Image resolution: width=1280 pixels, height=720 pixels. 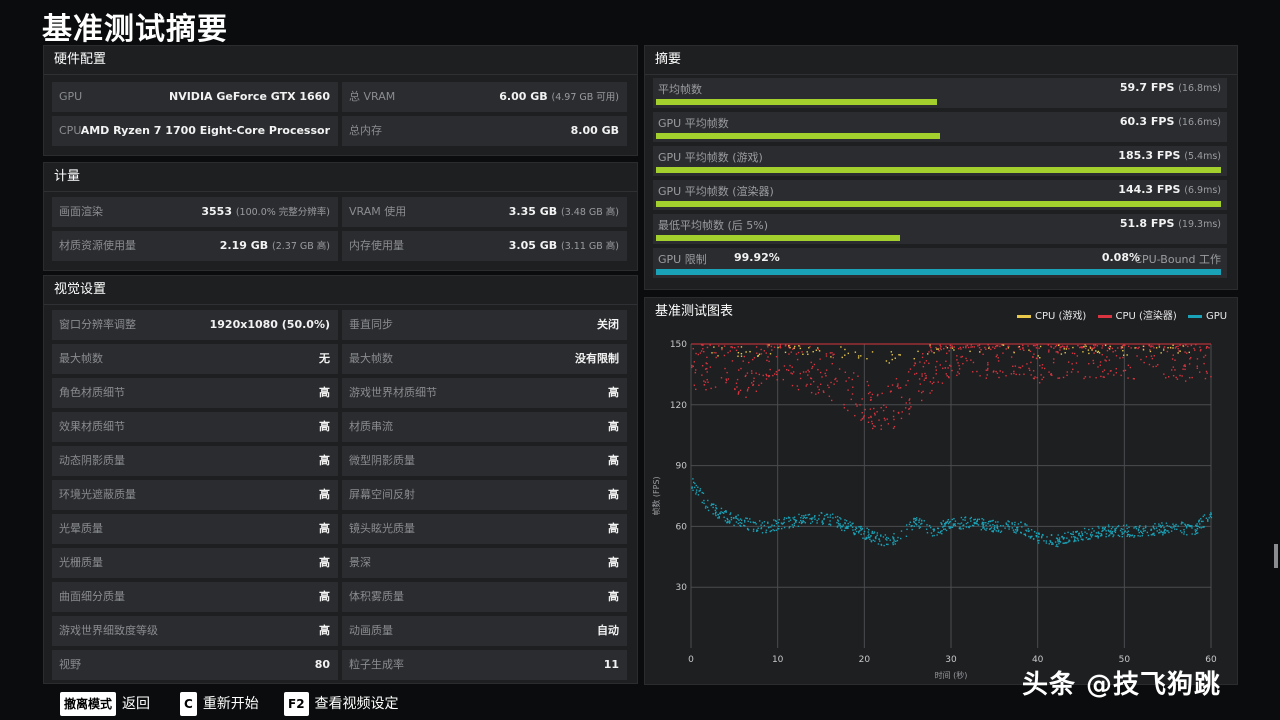 What do you see at coordinates (484, 359) in the screenshot?
I see `visual-cell: 最大帧数 没有限制` at bounding box center [484, 359].